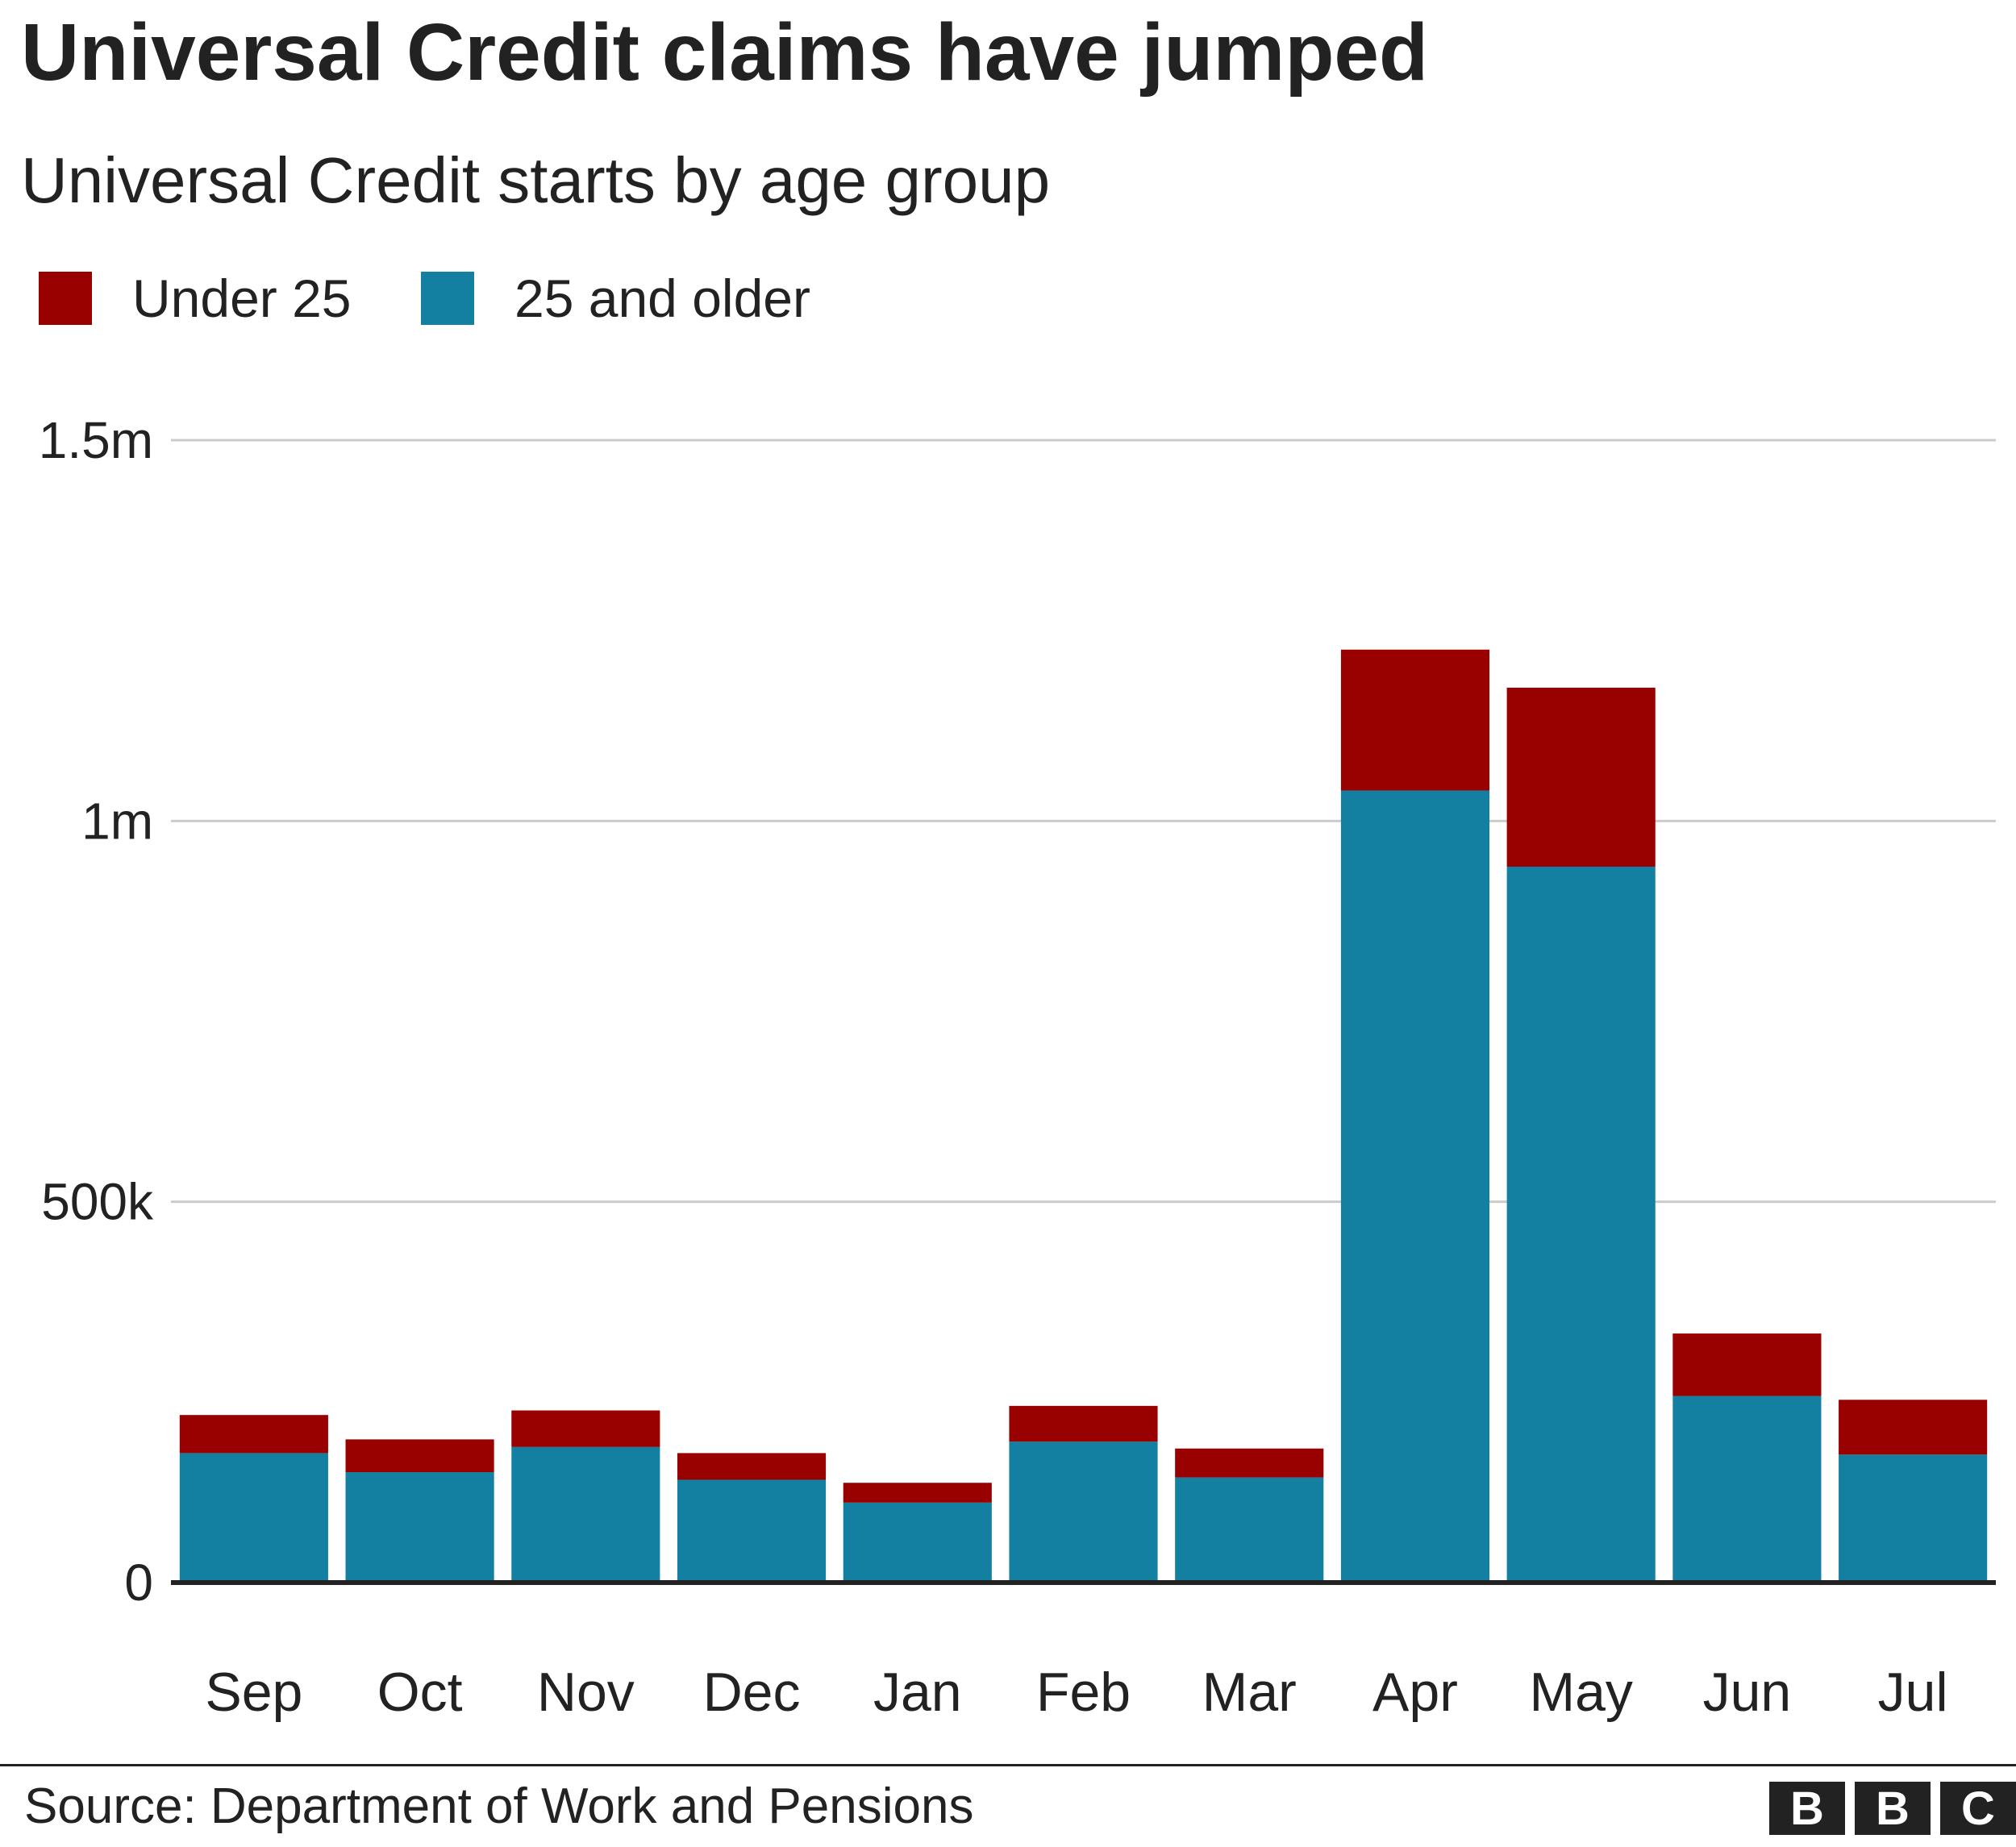 The height and width of the screenshot is (1847, 2016). I want to click on bar-feb-25-and-older, so click(1083, 1512).